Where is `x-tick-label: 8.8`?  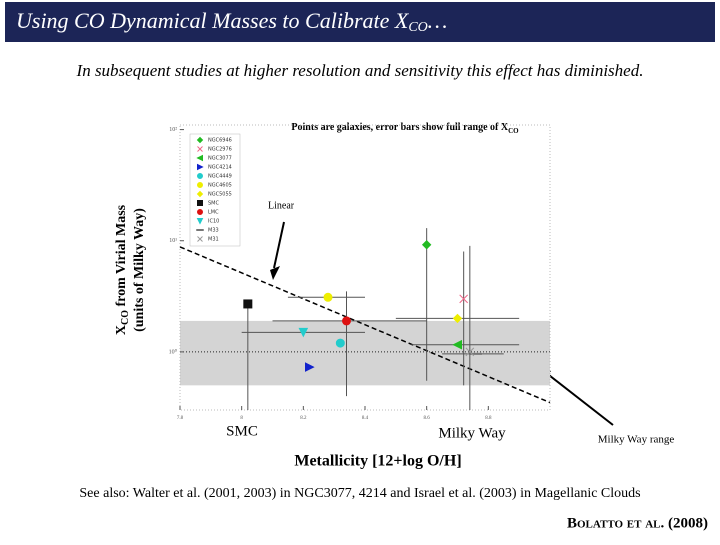 x-tick-label: 8.8 is located at coordinates (488, 418).